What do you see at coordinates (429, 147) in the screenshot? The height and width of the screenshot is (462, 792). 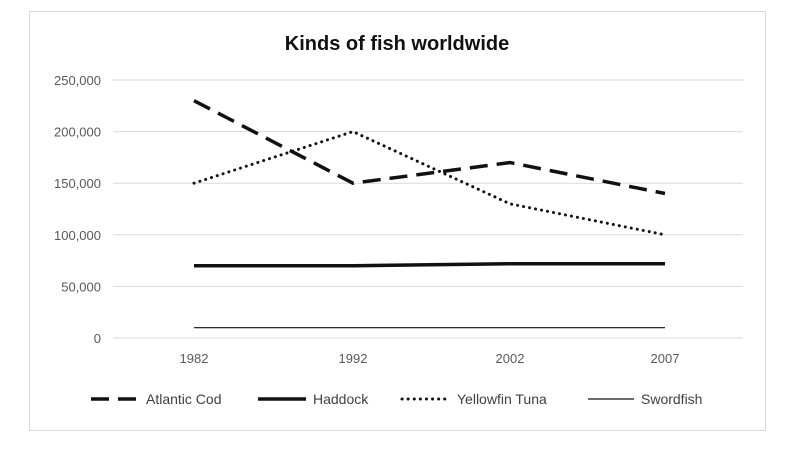 I see `series-line-atlantic-cod` at bounding box center [429, 147].